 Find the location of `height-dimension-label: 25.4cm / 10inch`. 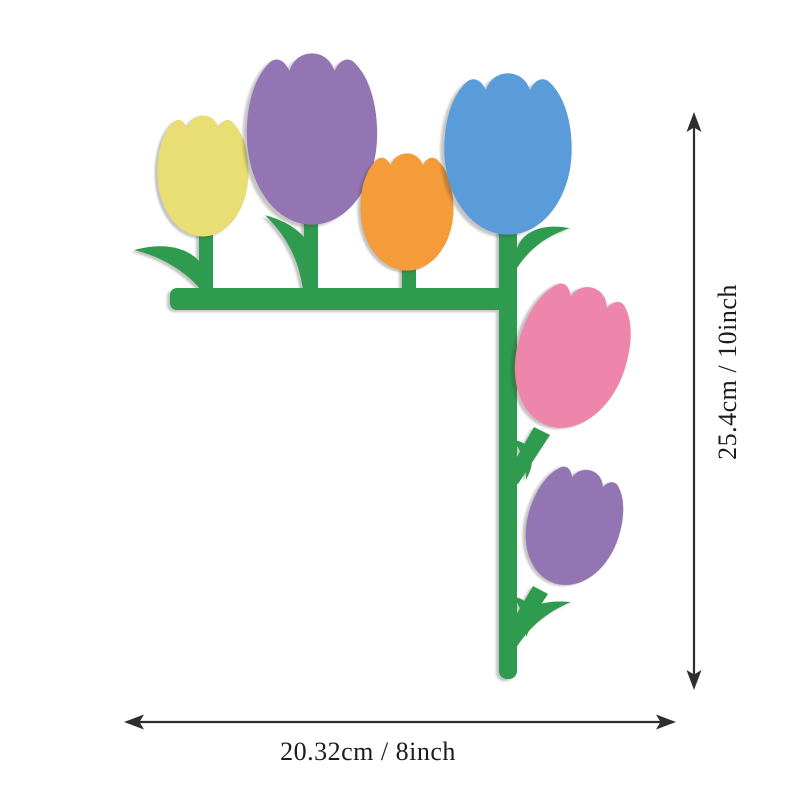

height-dimension-label: 25.4cm / 10inch is located at coordinates (727, 372).